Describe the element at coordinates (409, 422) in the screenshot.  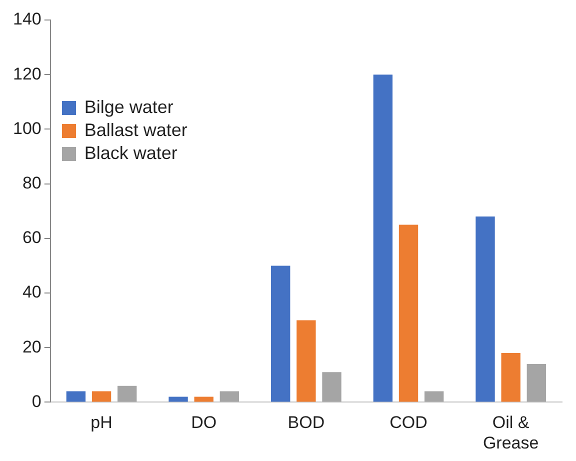
I see `x-tick-label: COD` at that location.